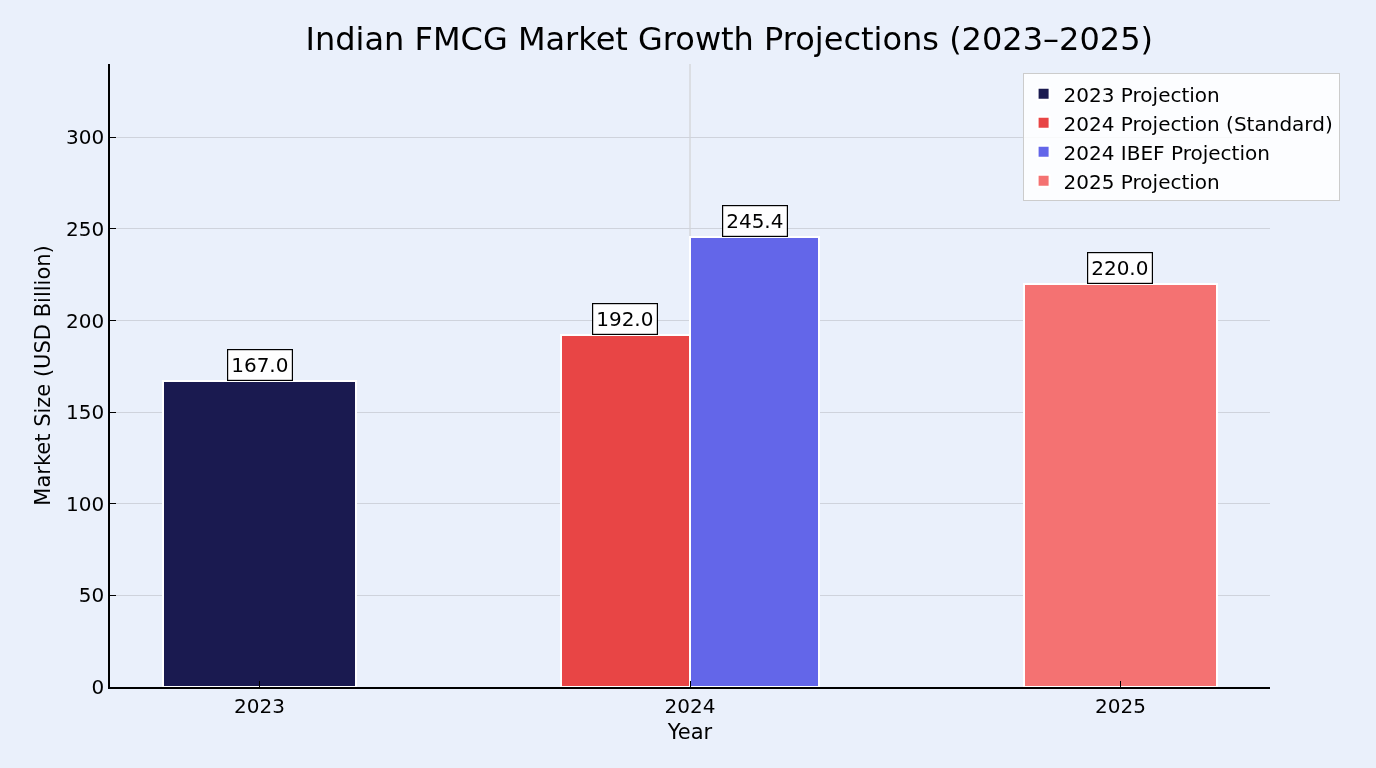 The height and width of the screenshot is (768, 1376). Describe the element at coordinates (85, 320) in the screenshot. I see `y-tick-label: 200` at that location.